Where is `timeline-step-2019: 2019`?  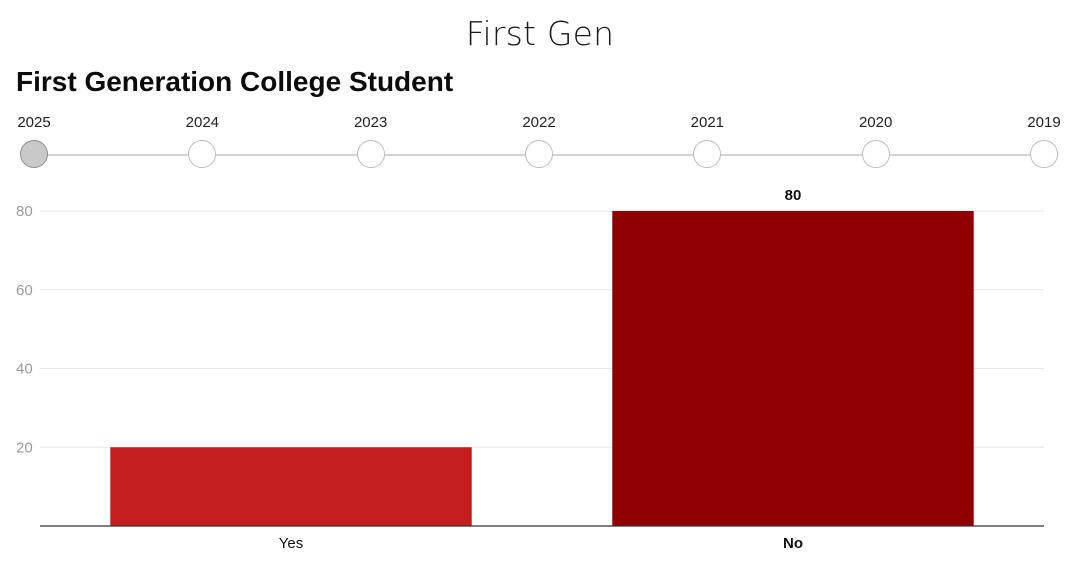
timeline-step-2019: 2019 is located at coordinates (1044, 142).